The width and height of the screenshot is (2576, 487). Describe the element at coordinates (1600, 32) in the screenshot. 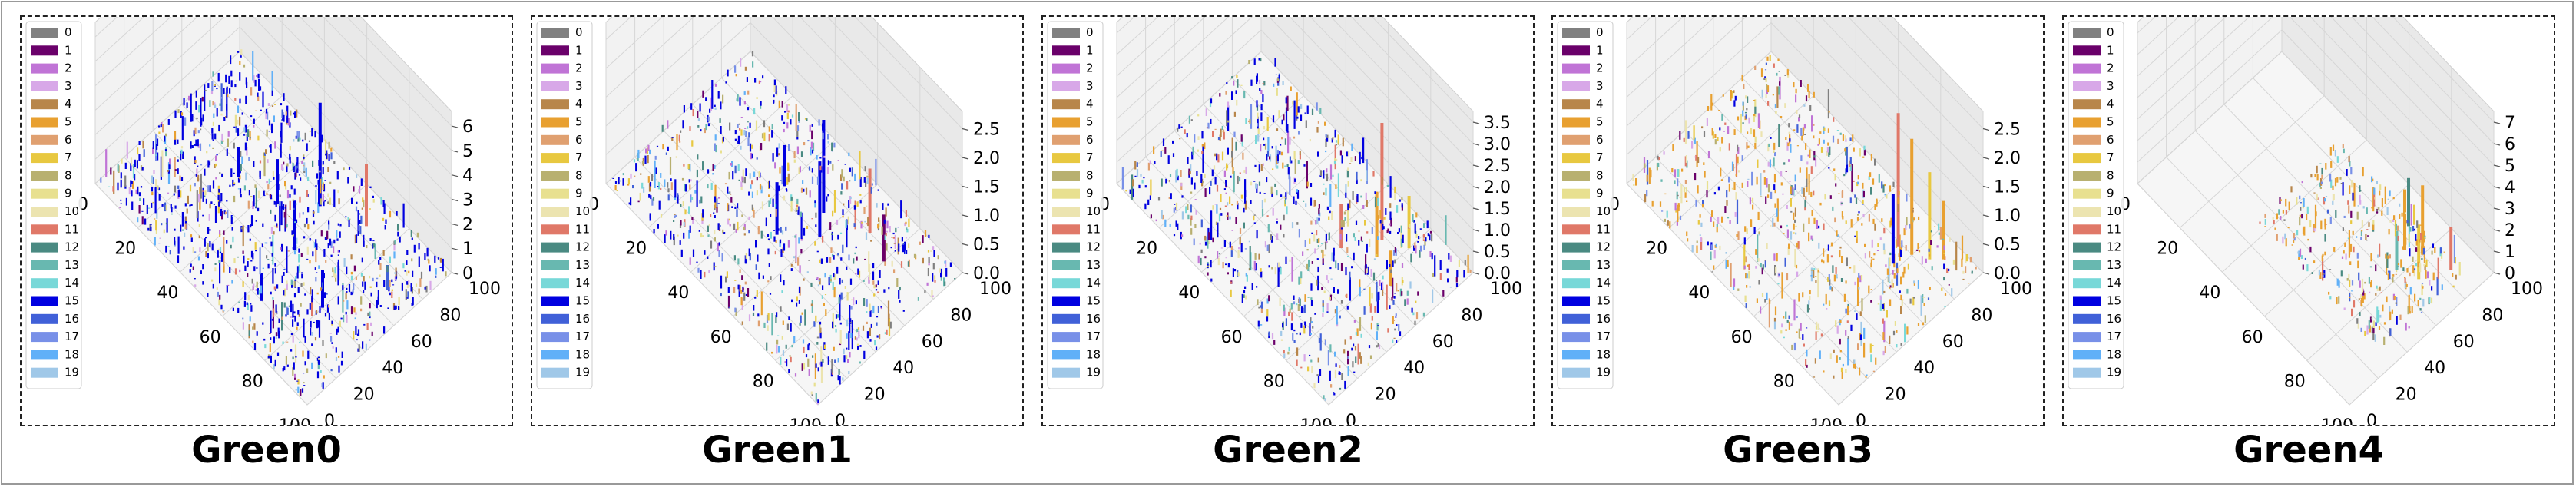

I see `legend-label: 0` at that location.